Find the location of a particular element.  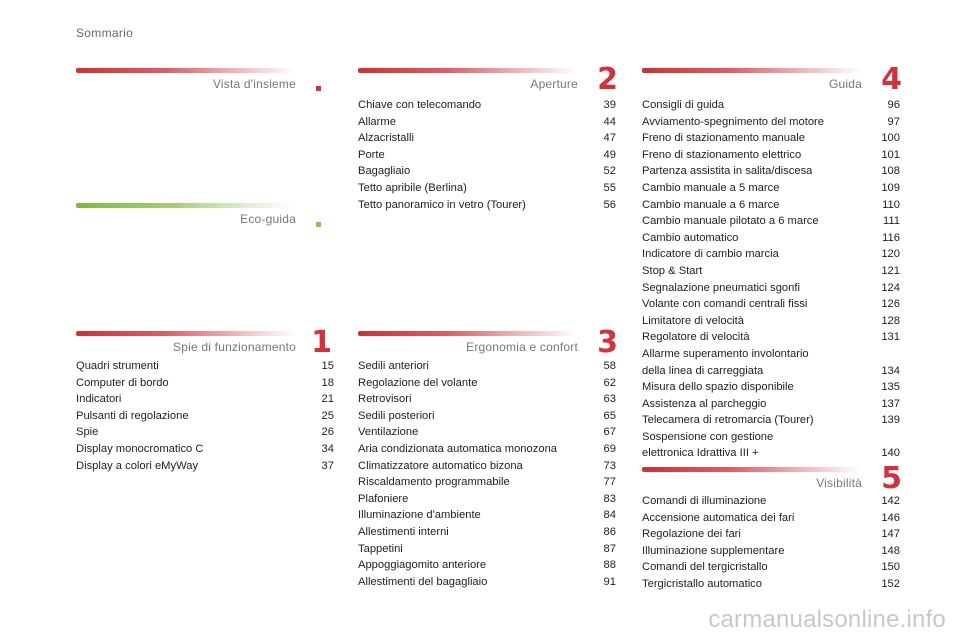

toc-entry-label: Indicatori is located at coordinates (99, 399).